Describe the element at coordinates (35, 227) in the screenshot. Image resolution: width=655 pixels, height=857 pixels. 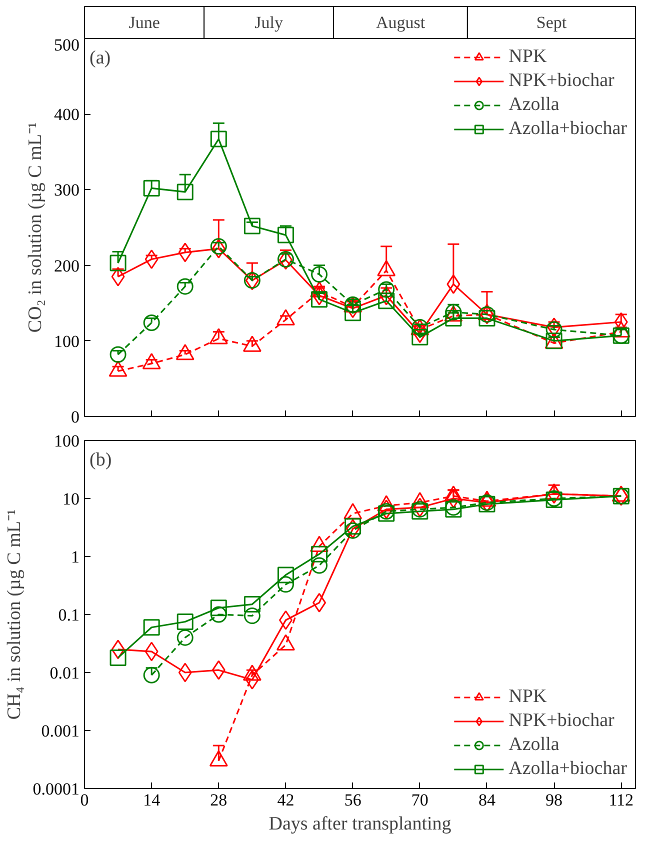
I see `y-axis-title: CO₂ in solution (µg C mL⁻¹` at that location.